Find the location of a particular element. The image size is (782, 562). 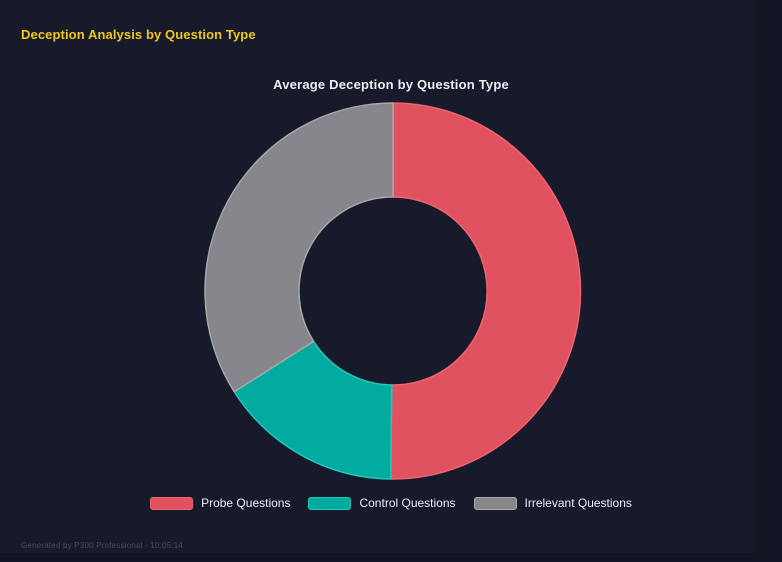

legend-item-control-questions: Control Questions is located at coordinates (382, 503).